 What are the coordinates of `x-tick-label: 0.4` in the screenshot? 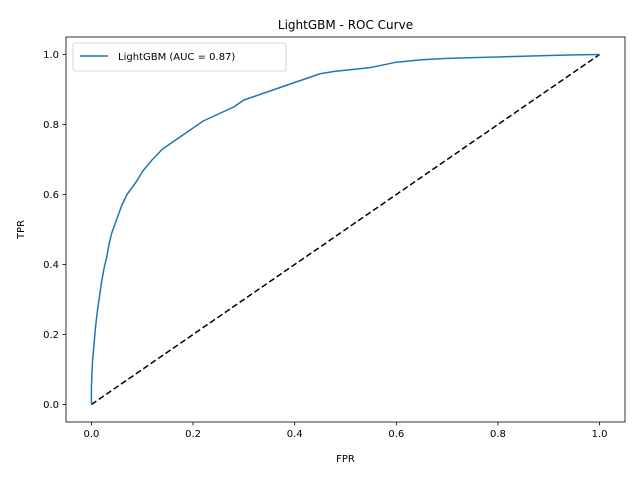 It's located at (295, 434).